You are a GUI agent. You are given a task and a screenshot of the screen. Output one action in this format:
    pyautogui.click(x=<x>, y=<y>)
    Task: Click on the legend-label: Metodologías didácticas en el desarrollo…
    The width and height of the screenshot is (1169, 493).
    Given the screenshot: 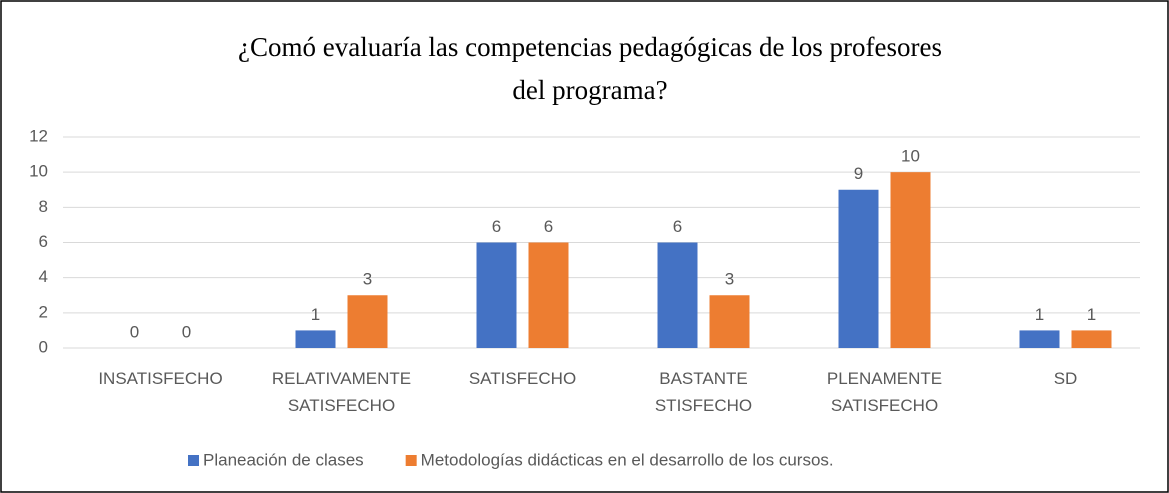 What is the action you would take?
    pyautogui.click(x=627, y=459)
    